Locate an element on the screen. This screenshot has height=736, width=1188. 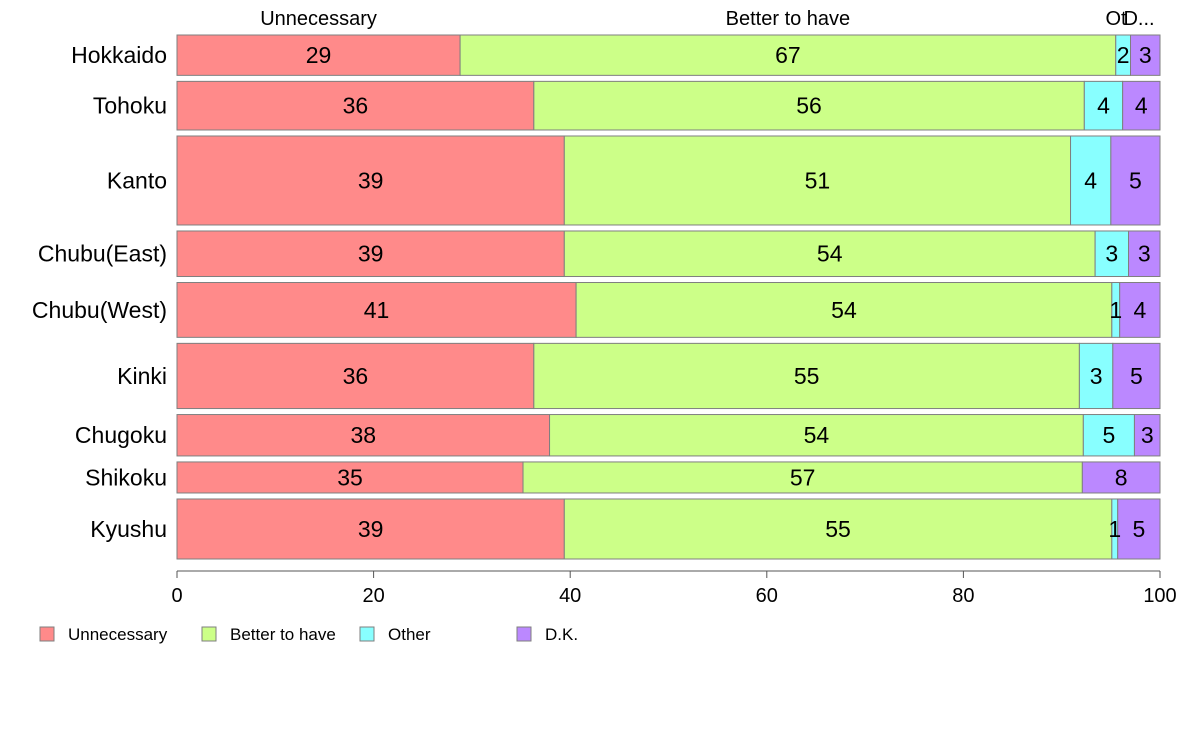
data-label: 57 is located at coordinates (803, 477).